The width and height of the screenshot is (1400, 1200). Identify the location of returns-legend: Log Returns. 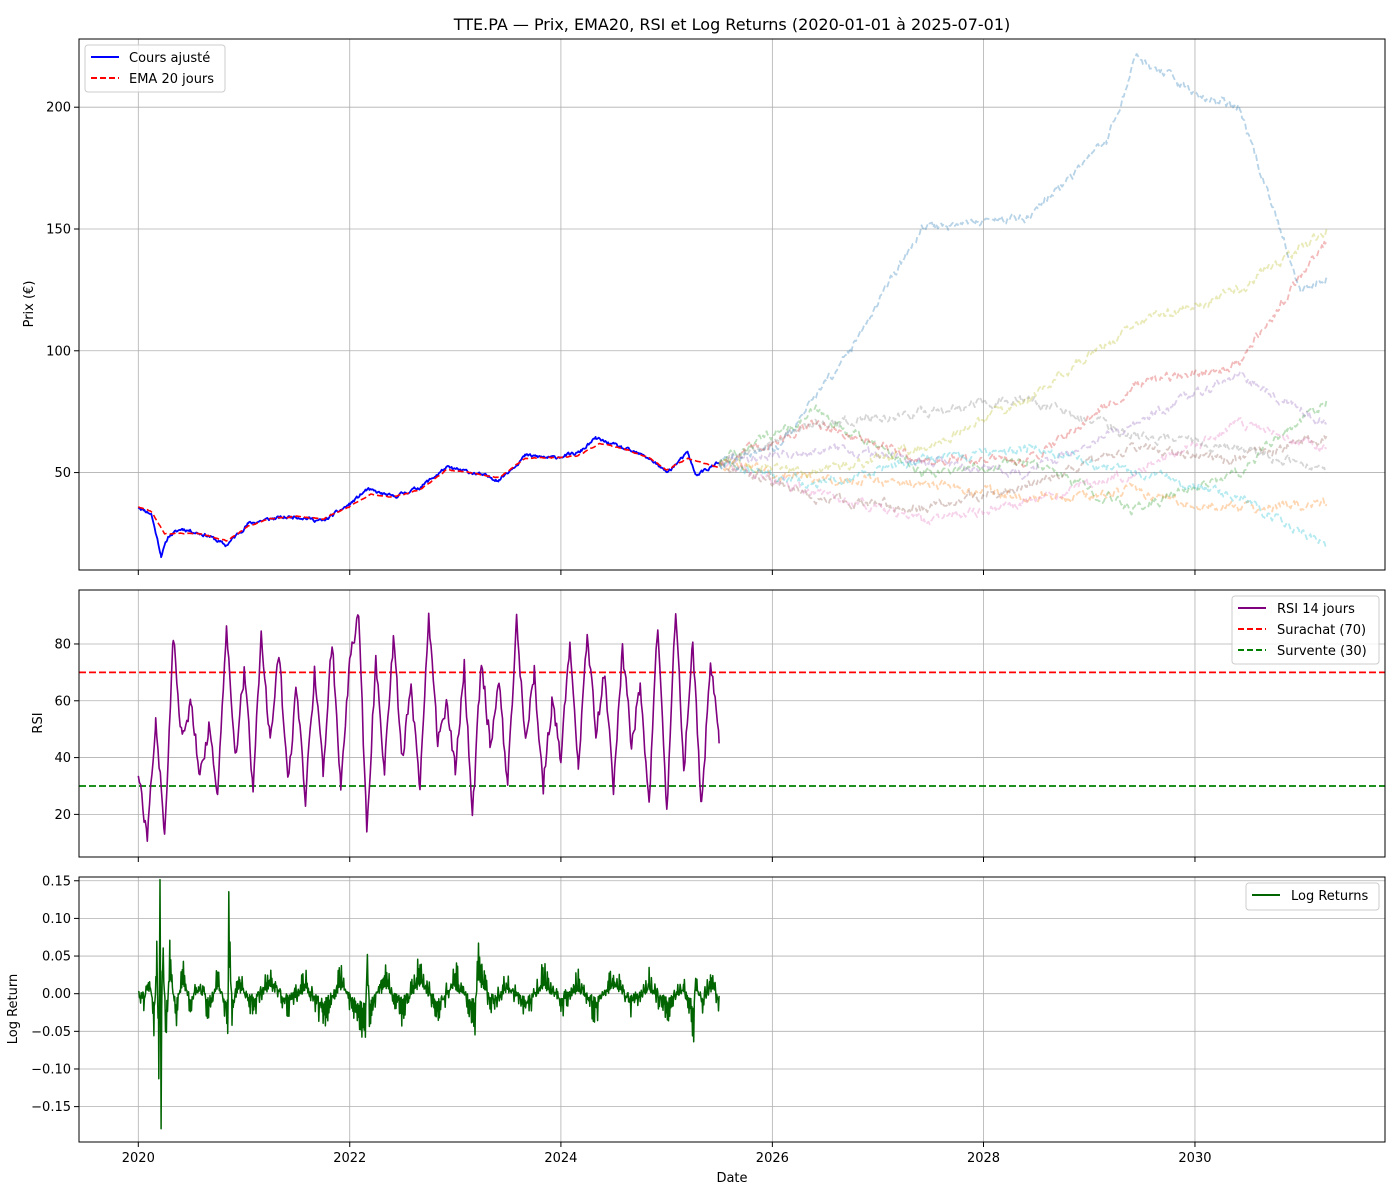
(1312, 896).